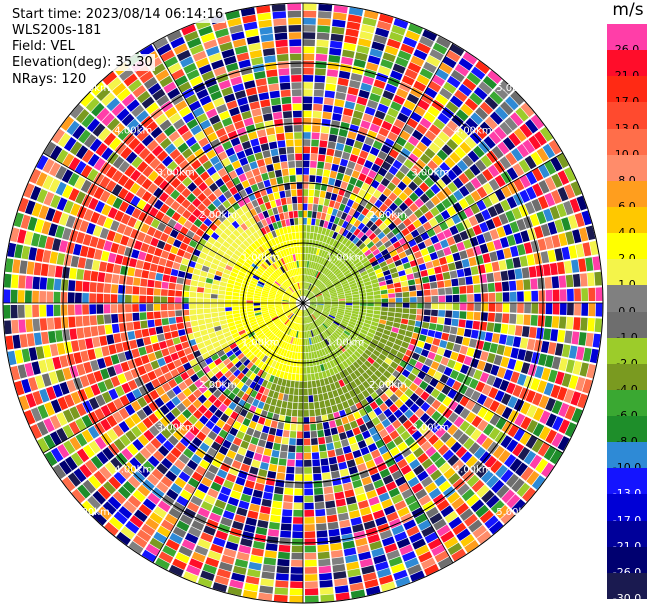 This screenshot has width=647, height=607. Describe the element at coordinates (91, 512) in the screenshot. I see `range-ring-label: 5.00km` at that location.